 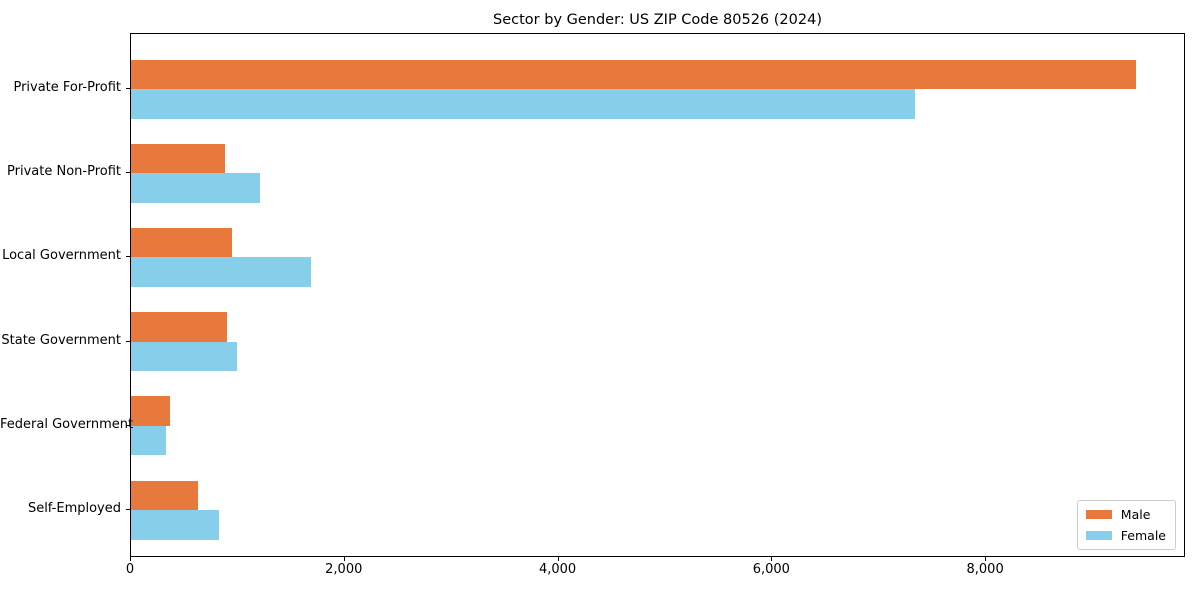 What do you see at coordinates (67, 424) in the screenshot?
I see `ytick-label: Federal Government` at bounding box center [67, 424].